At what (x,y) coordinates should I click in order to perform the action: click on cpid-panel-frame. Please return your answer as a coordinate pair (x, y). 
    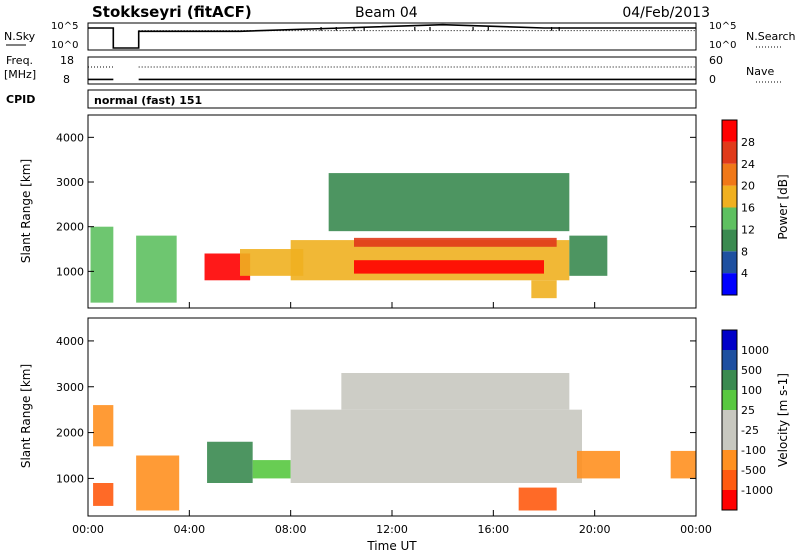
    Looking at the image, I should click on (392, 99).